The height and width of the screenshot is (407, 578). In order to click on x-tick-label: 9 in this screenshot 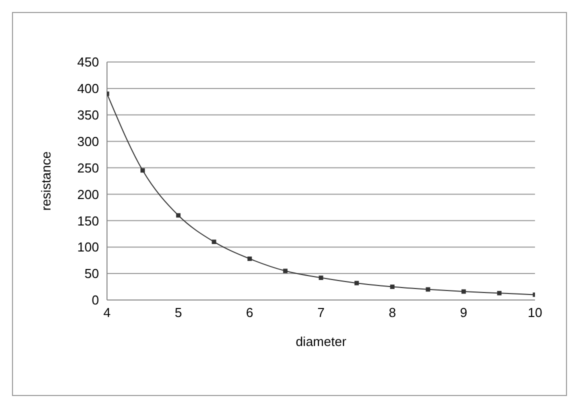, I will do `click(464, 312)`.